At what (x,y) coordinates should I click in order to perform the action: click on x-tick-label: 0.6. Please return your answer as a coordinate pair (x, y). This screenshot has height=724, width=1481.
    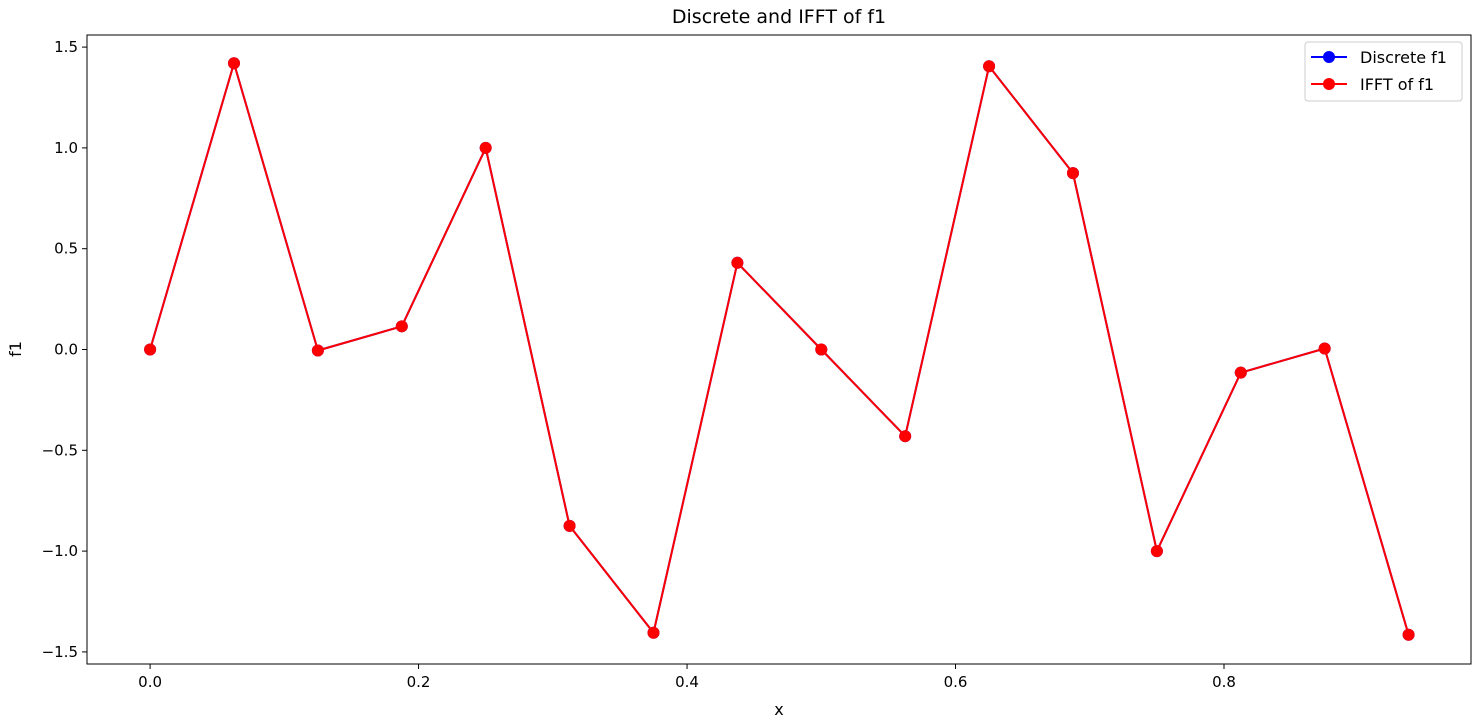
    Looking at the image, I should click on (956, 682).